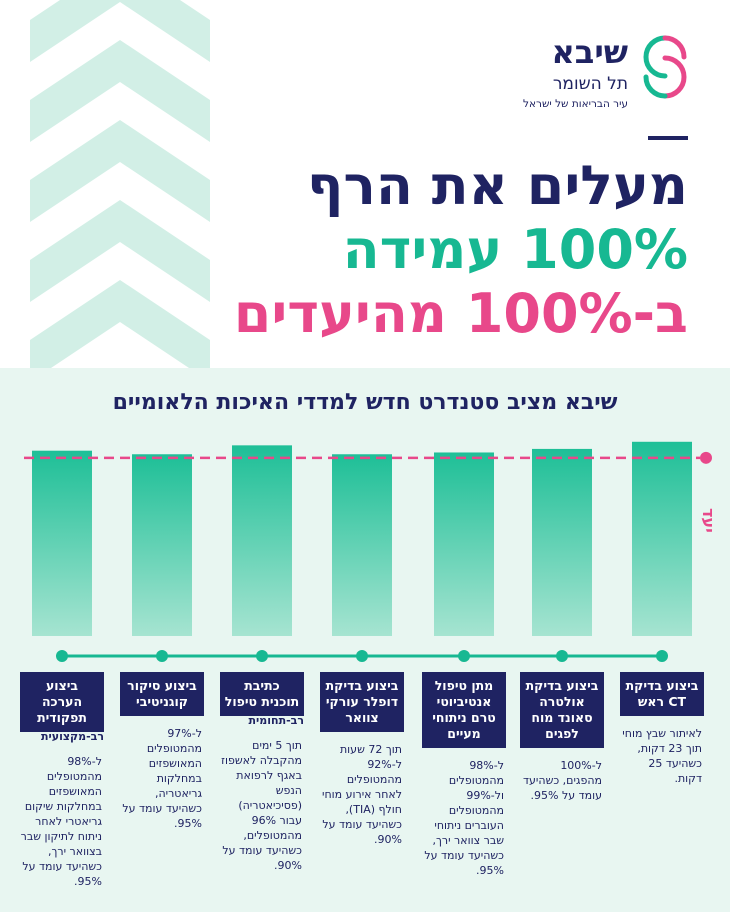 The image size is (730, 912). What do you see at coordinates (665, 67) in the screenshot?
I see `sheba-logo-icon` at bounding box center [665, 67].